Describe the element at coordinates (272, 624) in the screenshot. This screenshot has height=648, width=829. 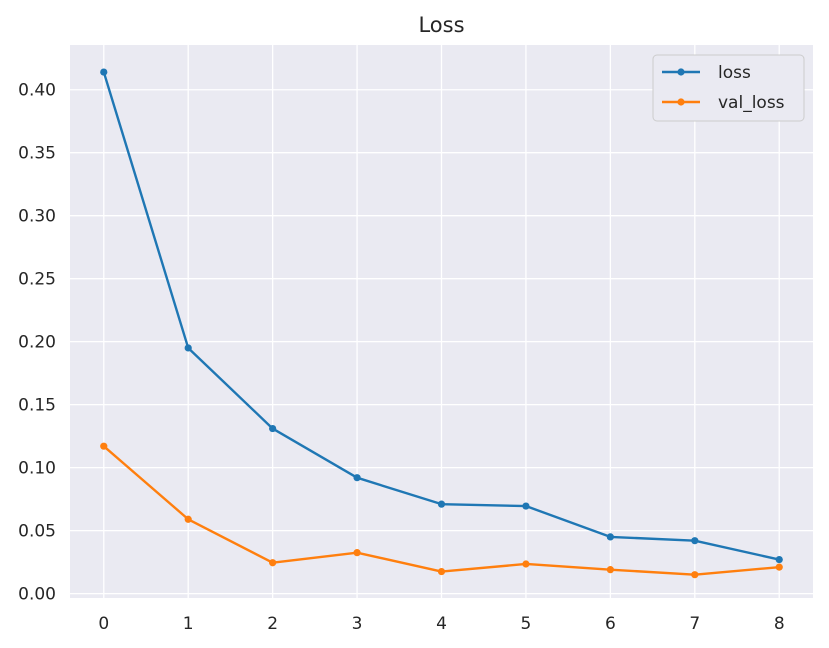
I see `x-tick-label: 2` at that location.